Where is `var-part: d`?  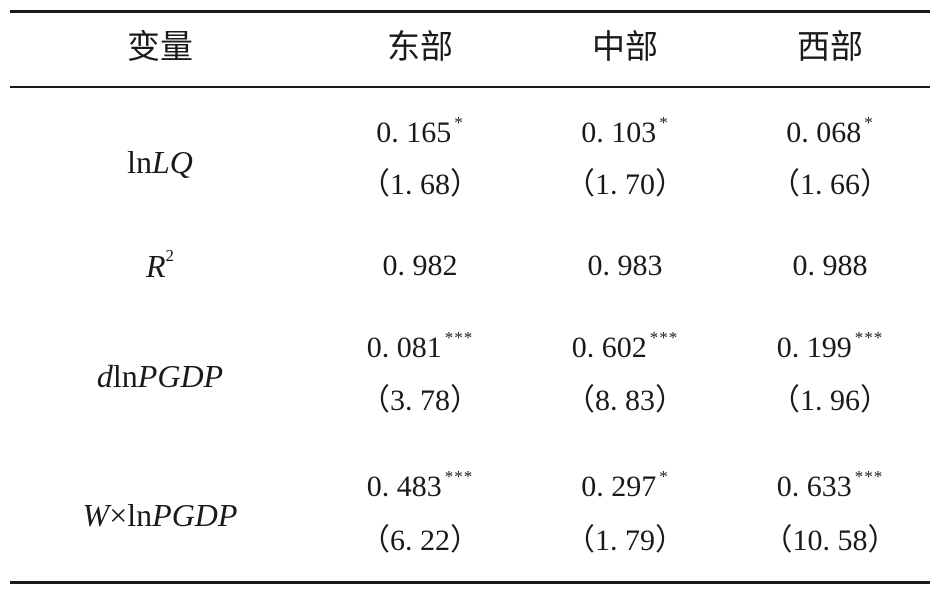
var-part: d is located at coordinates (104, 376).